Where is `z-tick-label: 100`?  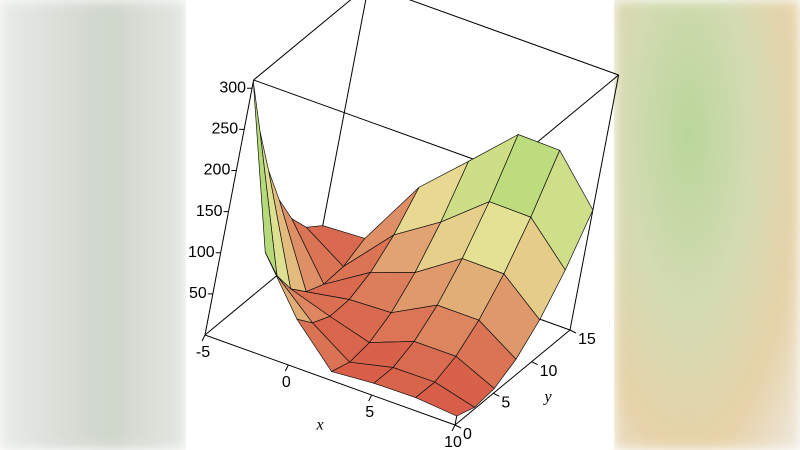
z-tick-label: 100 is located at coordinates (201, 252).